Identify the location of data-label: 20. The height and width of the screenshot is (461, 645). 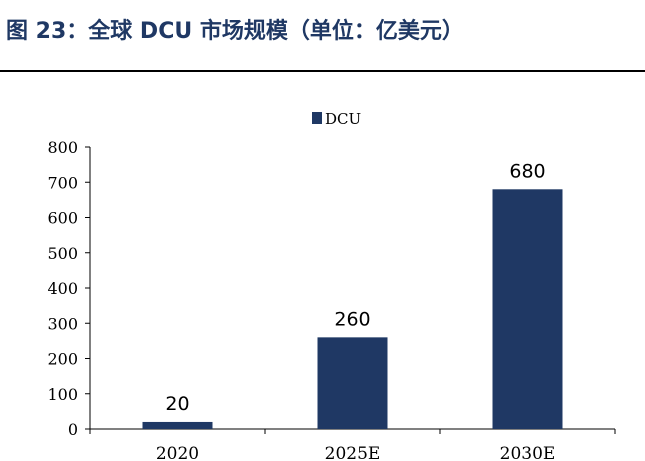
(177, 404).